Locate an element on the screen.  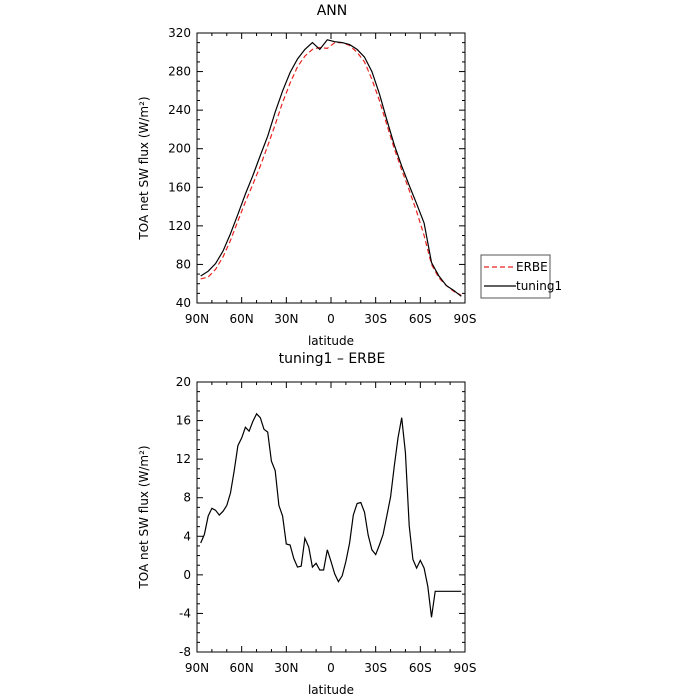
y-axis-title-difference: TOA net SW flux (W/m²) is located at coordinates (144, 517).